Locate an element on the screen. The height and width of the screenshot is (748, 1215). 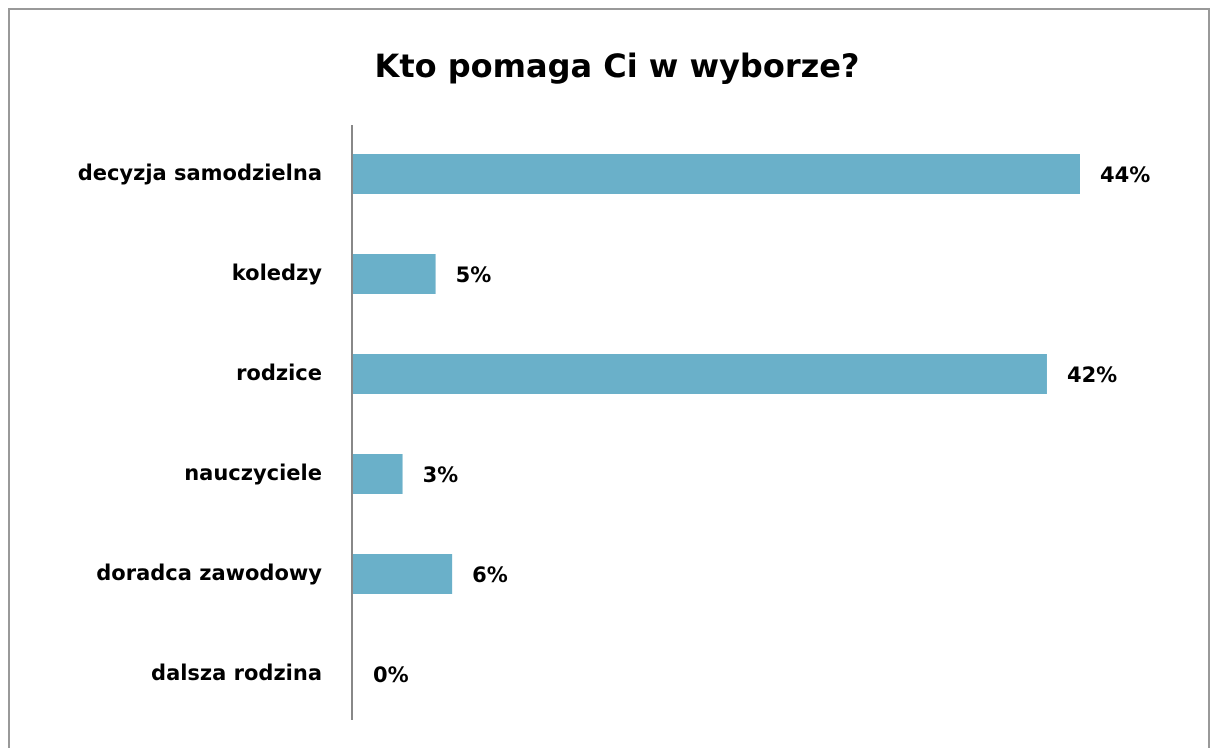
value-label: 5% is located at coordinates (474, 275).